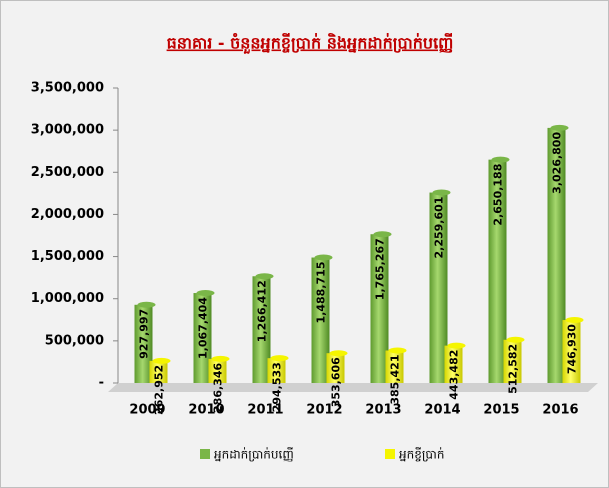 The image size is (609, 488). Describe the element at coordinates (421, 454) in the screenshot. I see `legend-label: អ្នកខ្ចីប្រាក់` at that location.